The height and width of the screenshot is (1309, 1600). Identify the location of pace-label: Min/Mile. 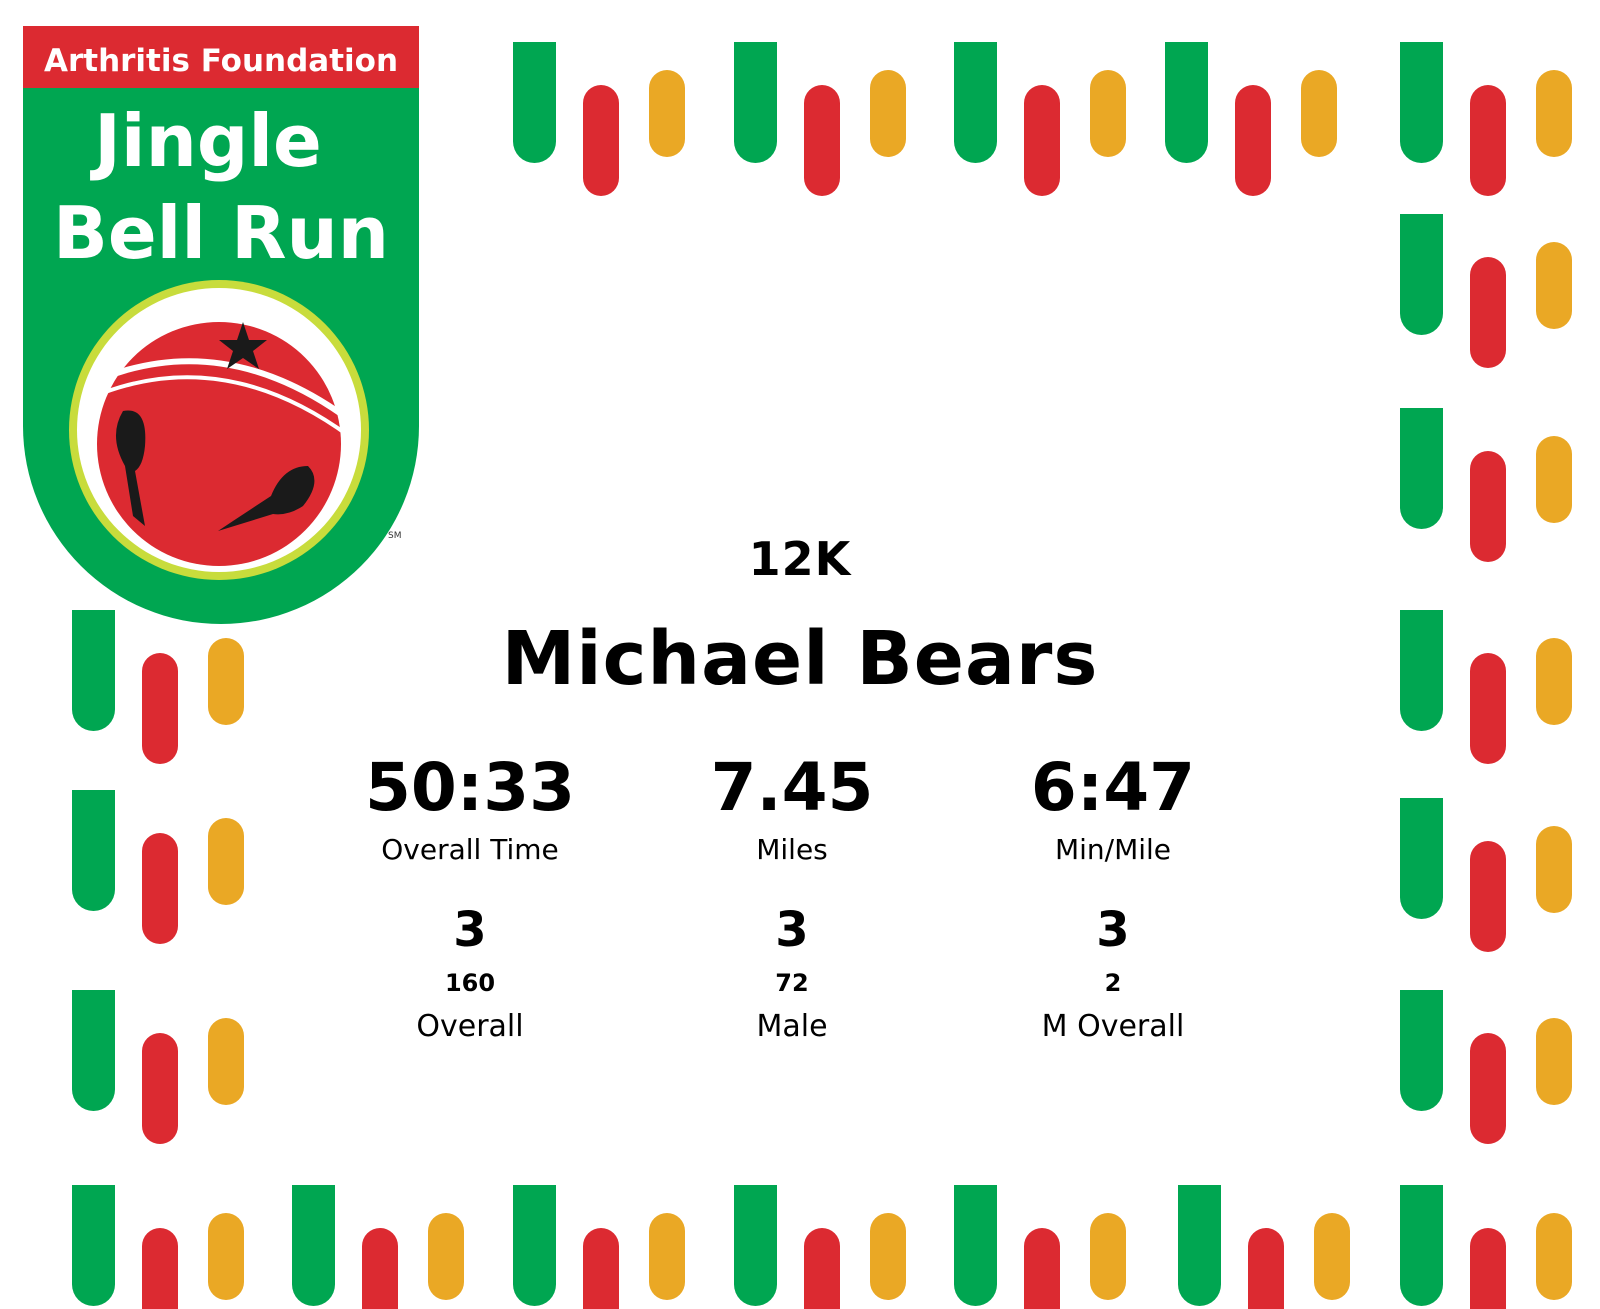
(1113, 849).